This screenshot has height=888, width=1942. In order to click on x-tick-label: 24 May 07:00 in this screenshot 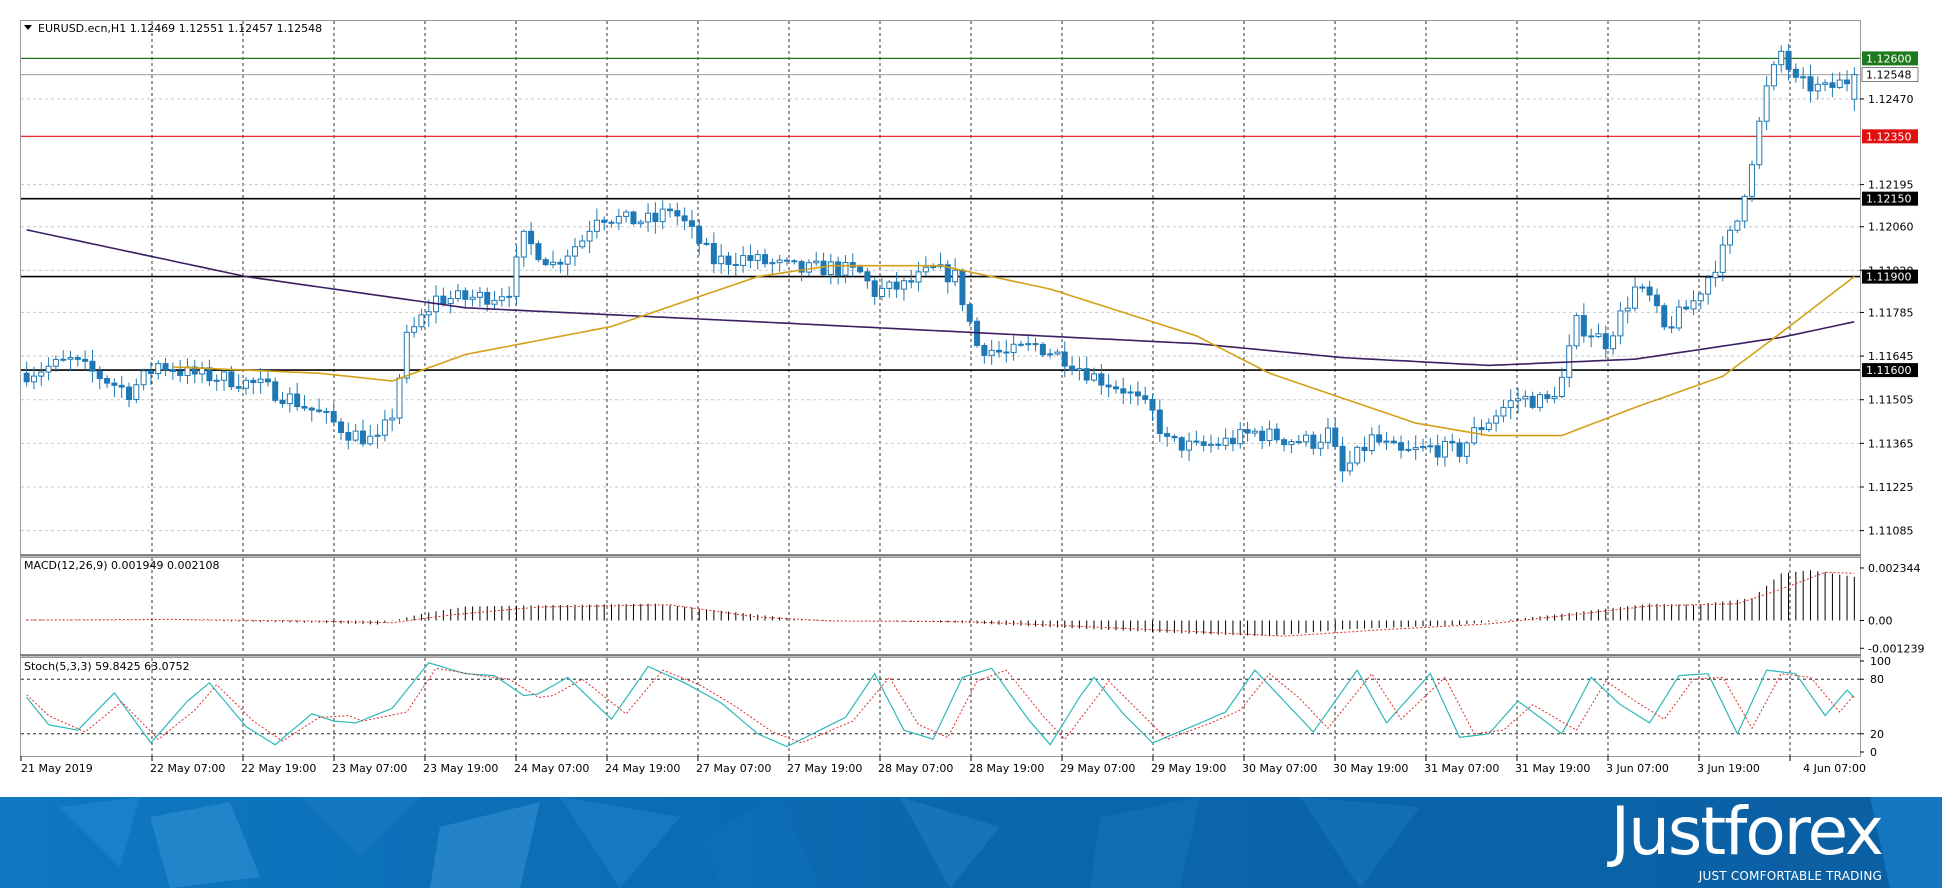, I will do `click(551, 768)`.